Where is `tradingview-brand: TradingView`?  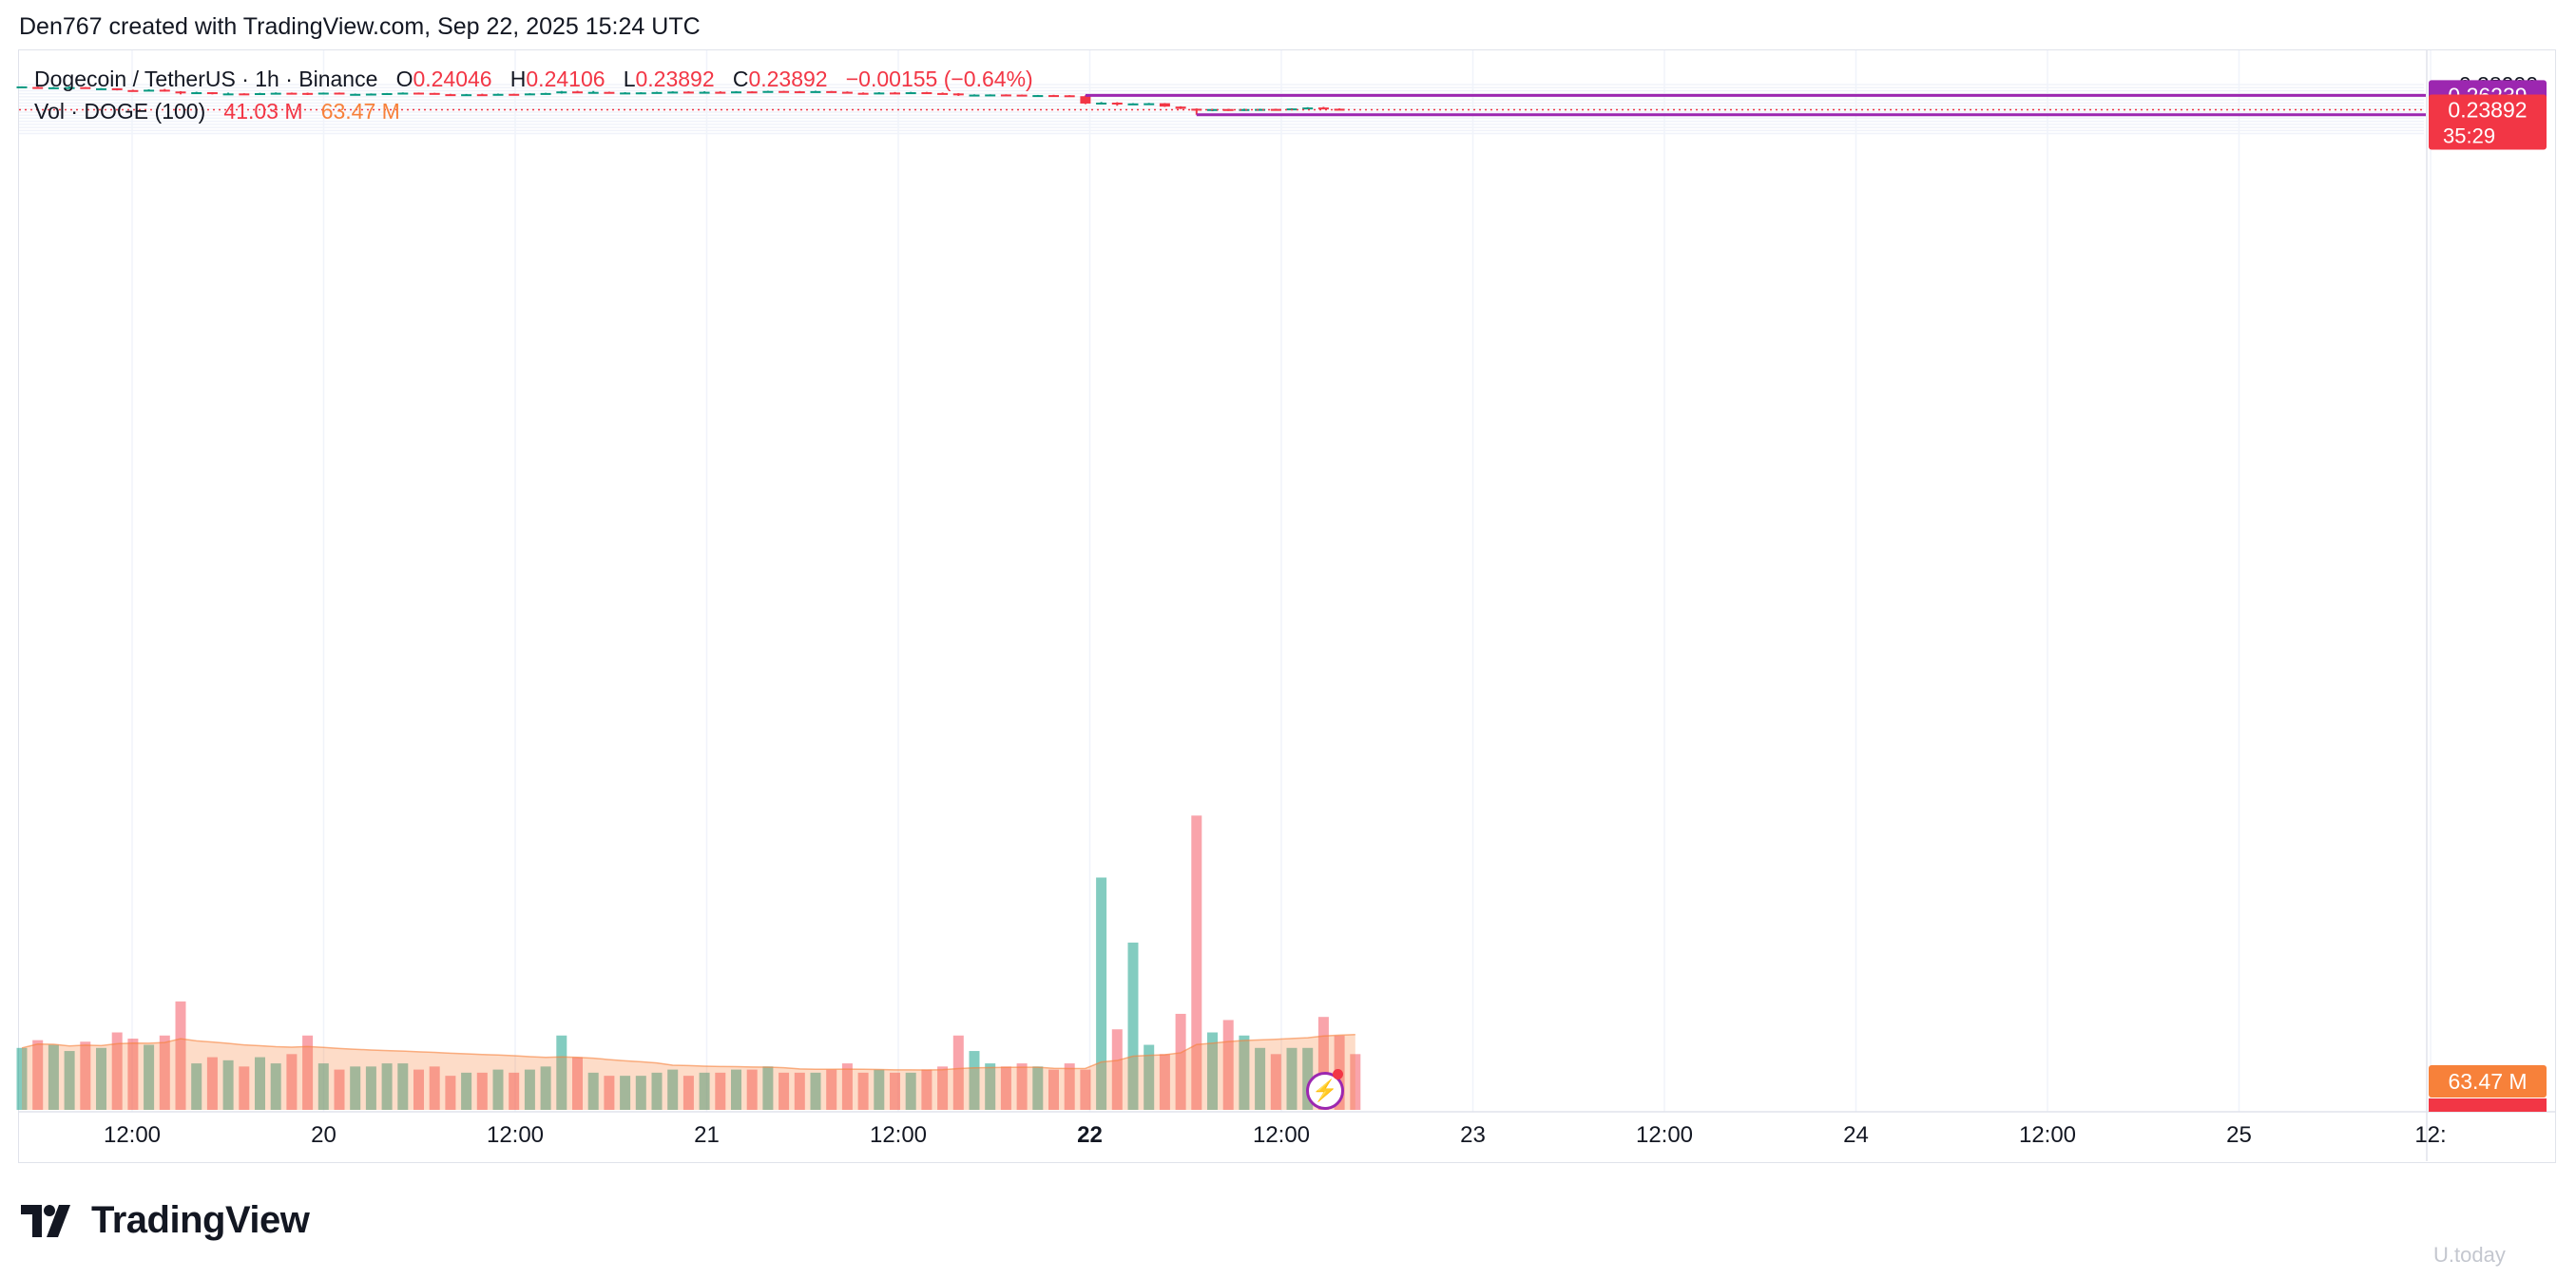
tradingview-brand: TradingView is located at coordinates (165, 1220).